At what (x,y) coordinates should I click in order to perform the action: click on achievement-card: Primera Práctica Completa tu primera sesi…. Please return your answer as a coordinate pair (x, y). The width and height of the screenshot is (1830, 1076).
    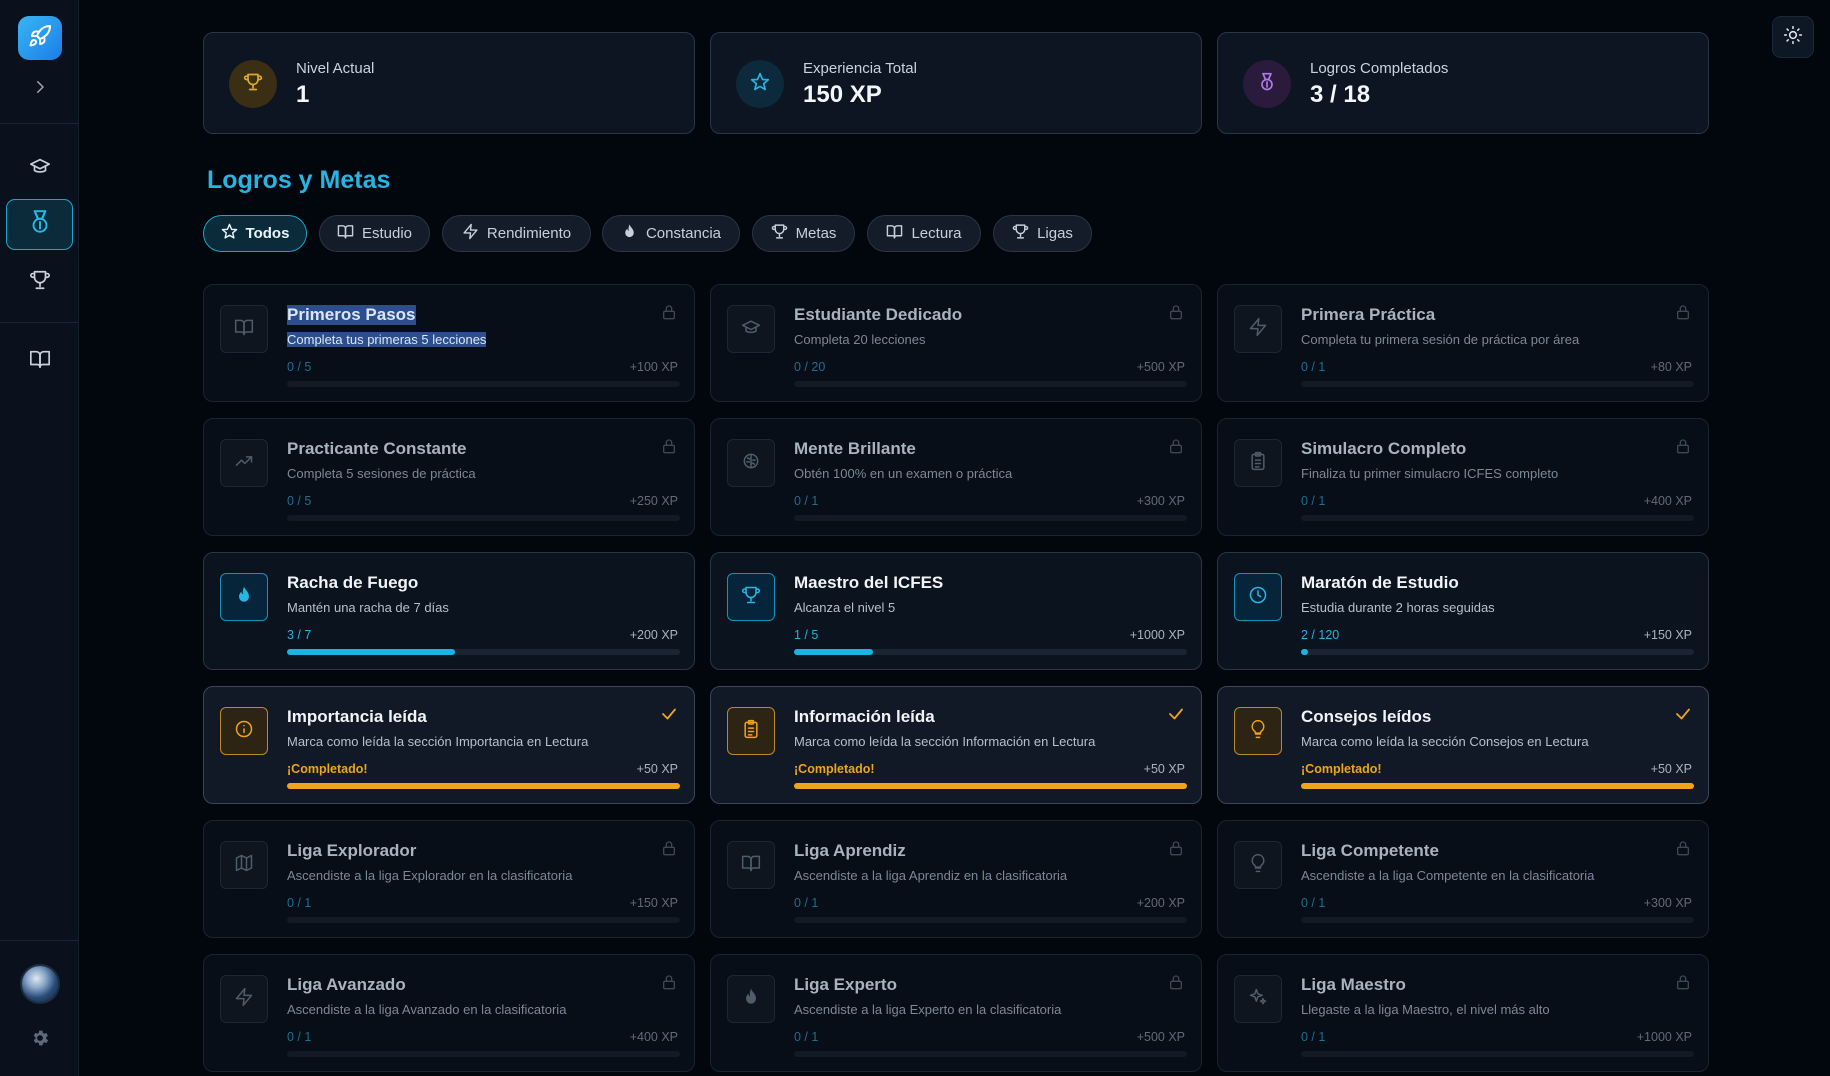
    Looking at the image, I should click on (1463, 343).